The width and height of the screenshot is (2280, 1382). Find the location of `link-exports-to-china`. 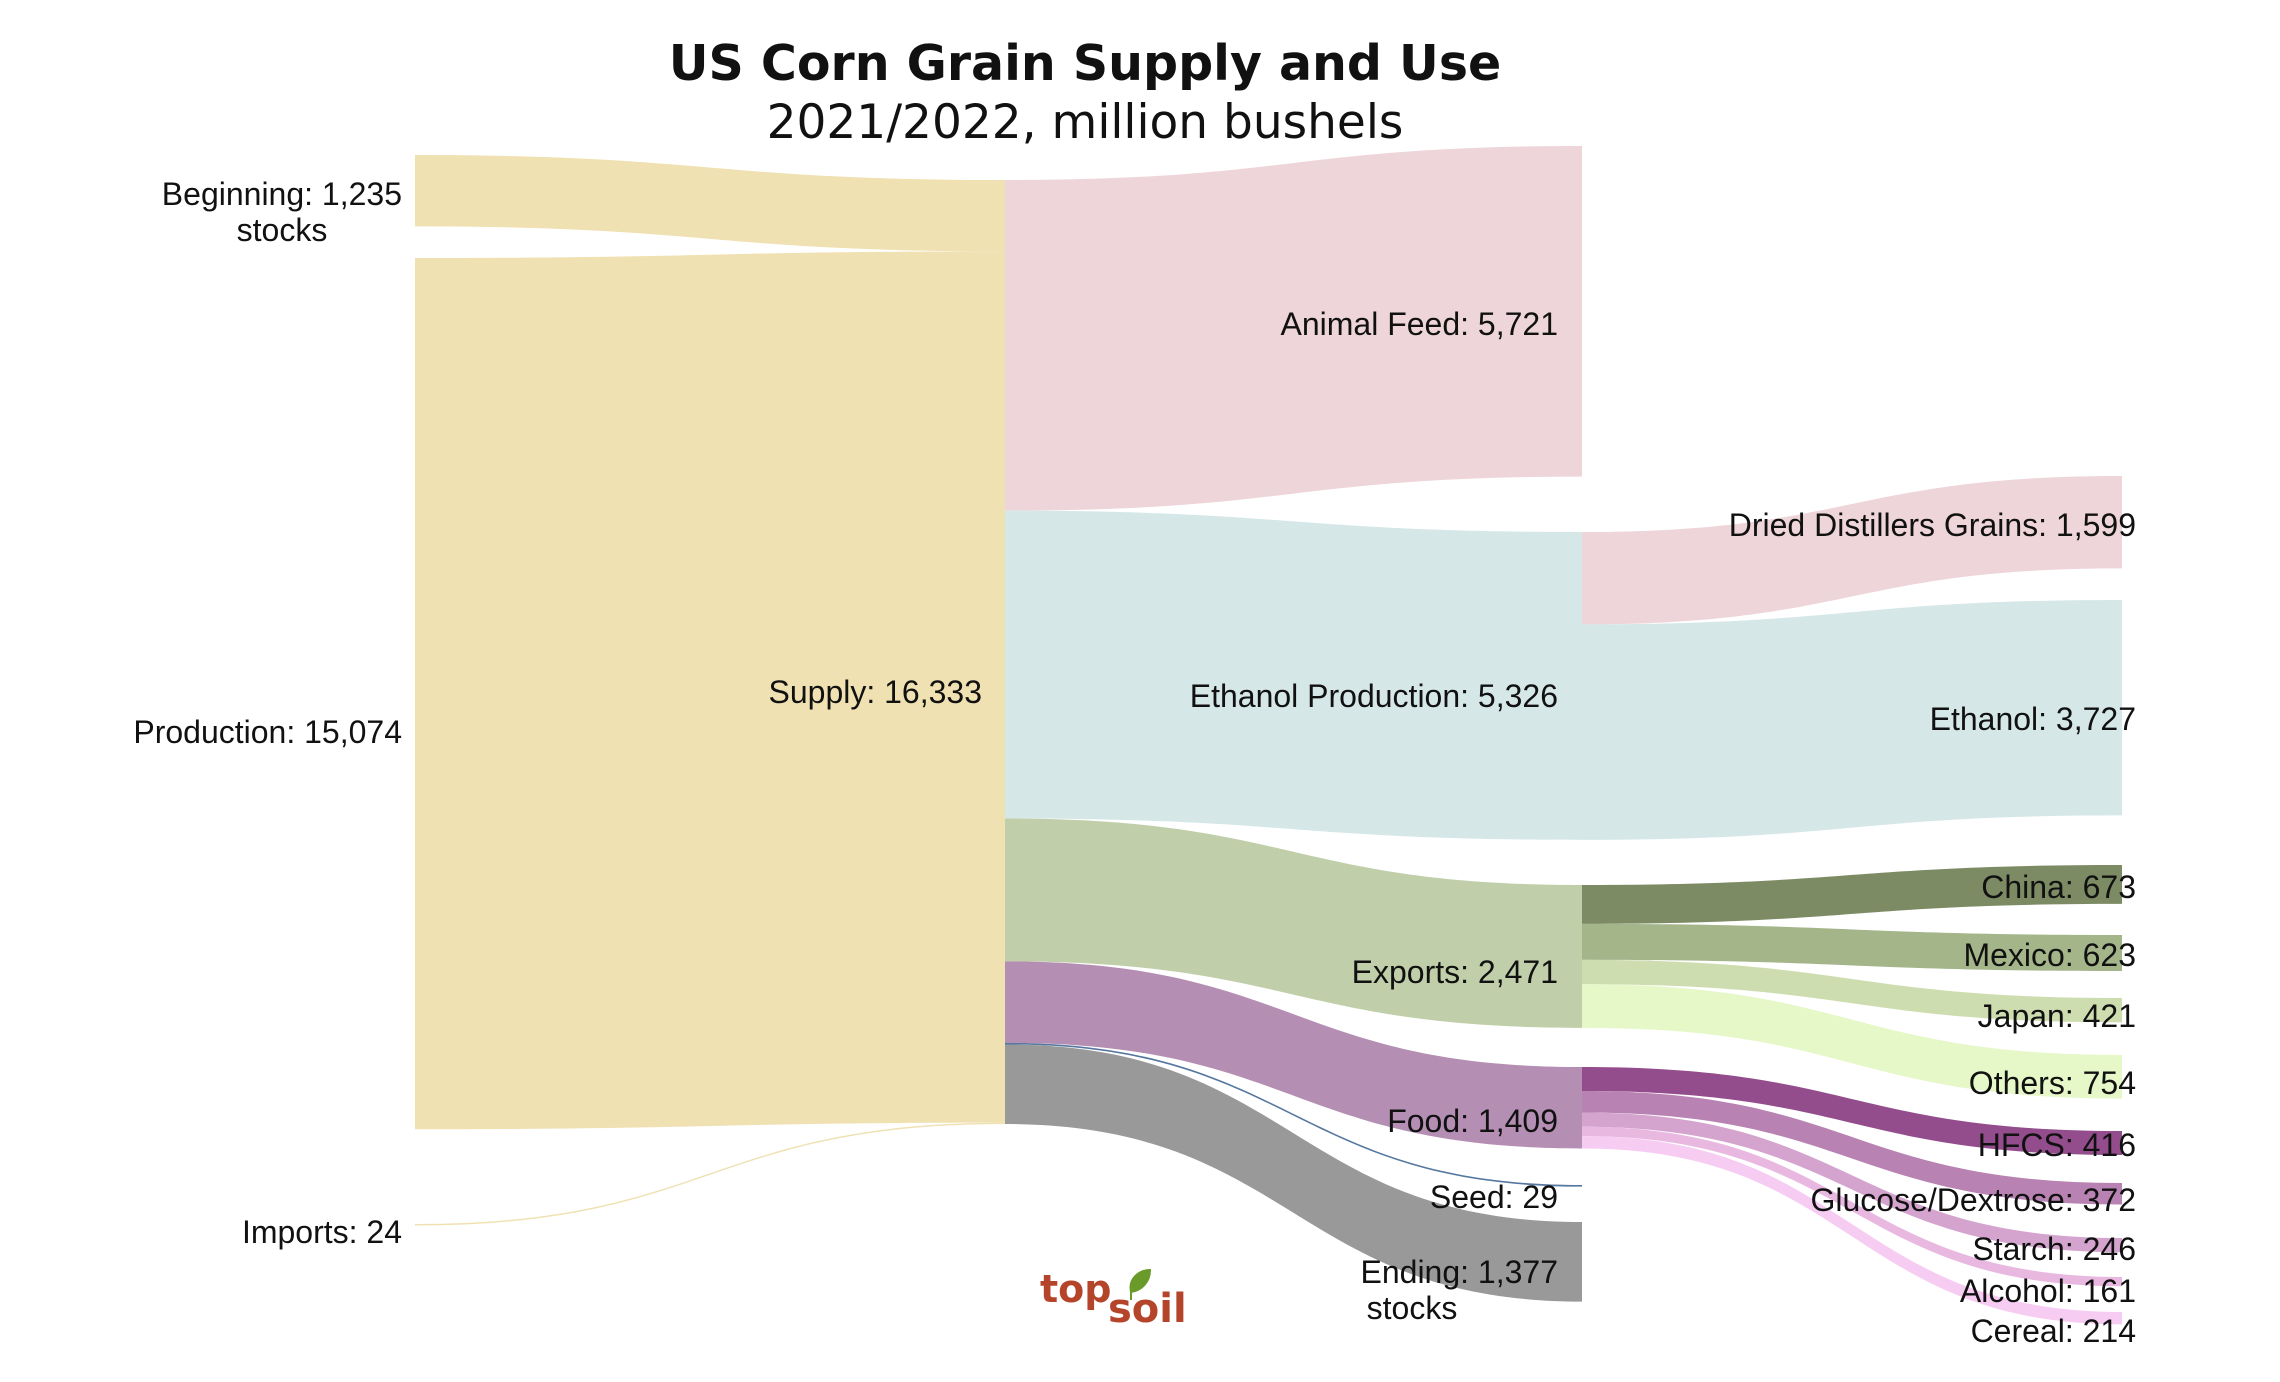

link-exports-to-china is located at coordinates (1852, 894).